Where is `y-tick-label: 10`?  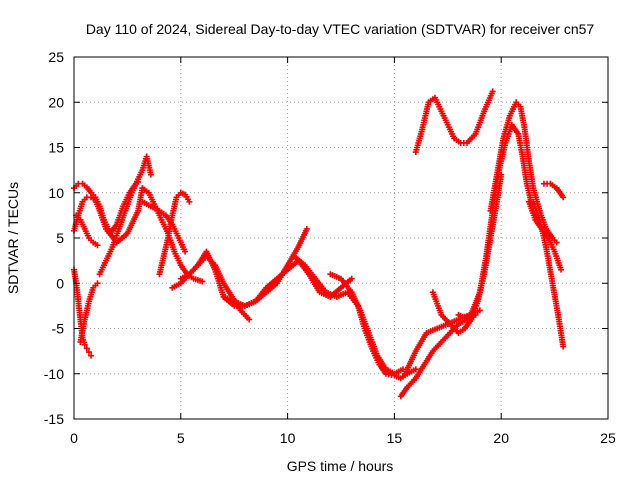 y-tick-label: 10 is located at coordinates (56, 193).